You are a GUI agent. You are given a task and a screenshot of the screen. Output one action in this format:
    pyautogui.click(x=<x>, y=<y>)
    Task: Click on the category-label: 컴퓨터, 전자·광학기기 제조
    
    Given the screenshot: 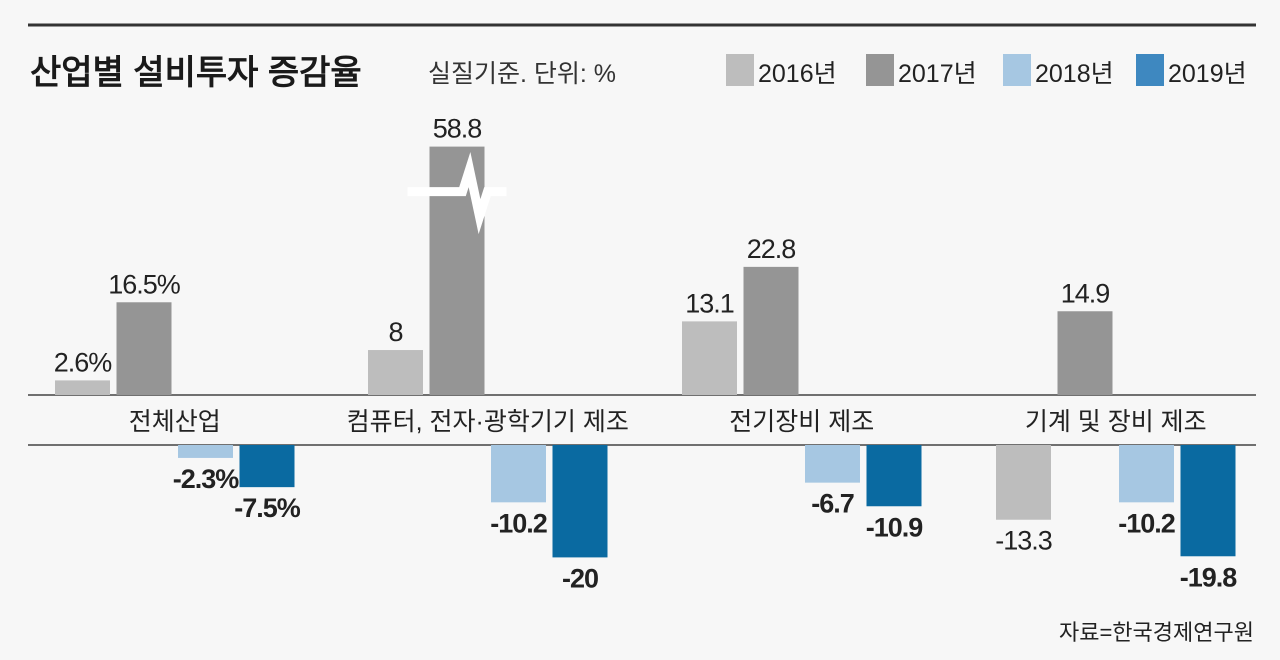 What is the action you would take?
    pyautogui.click(x=488, y=422)
    